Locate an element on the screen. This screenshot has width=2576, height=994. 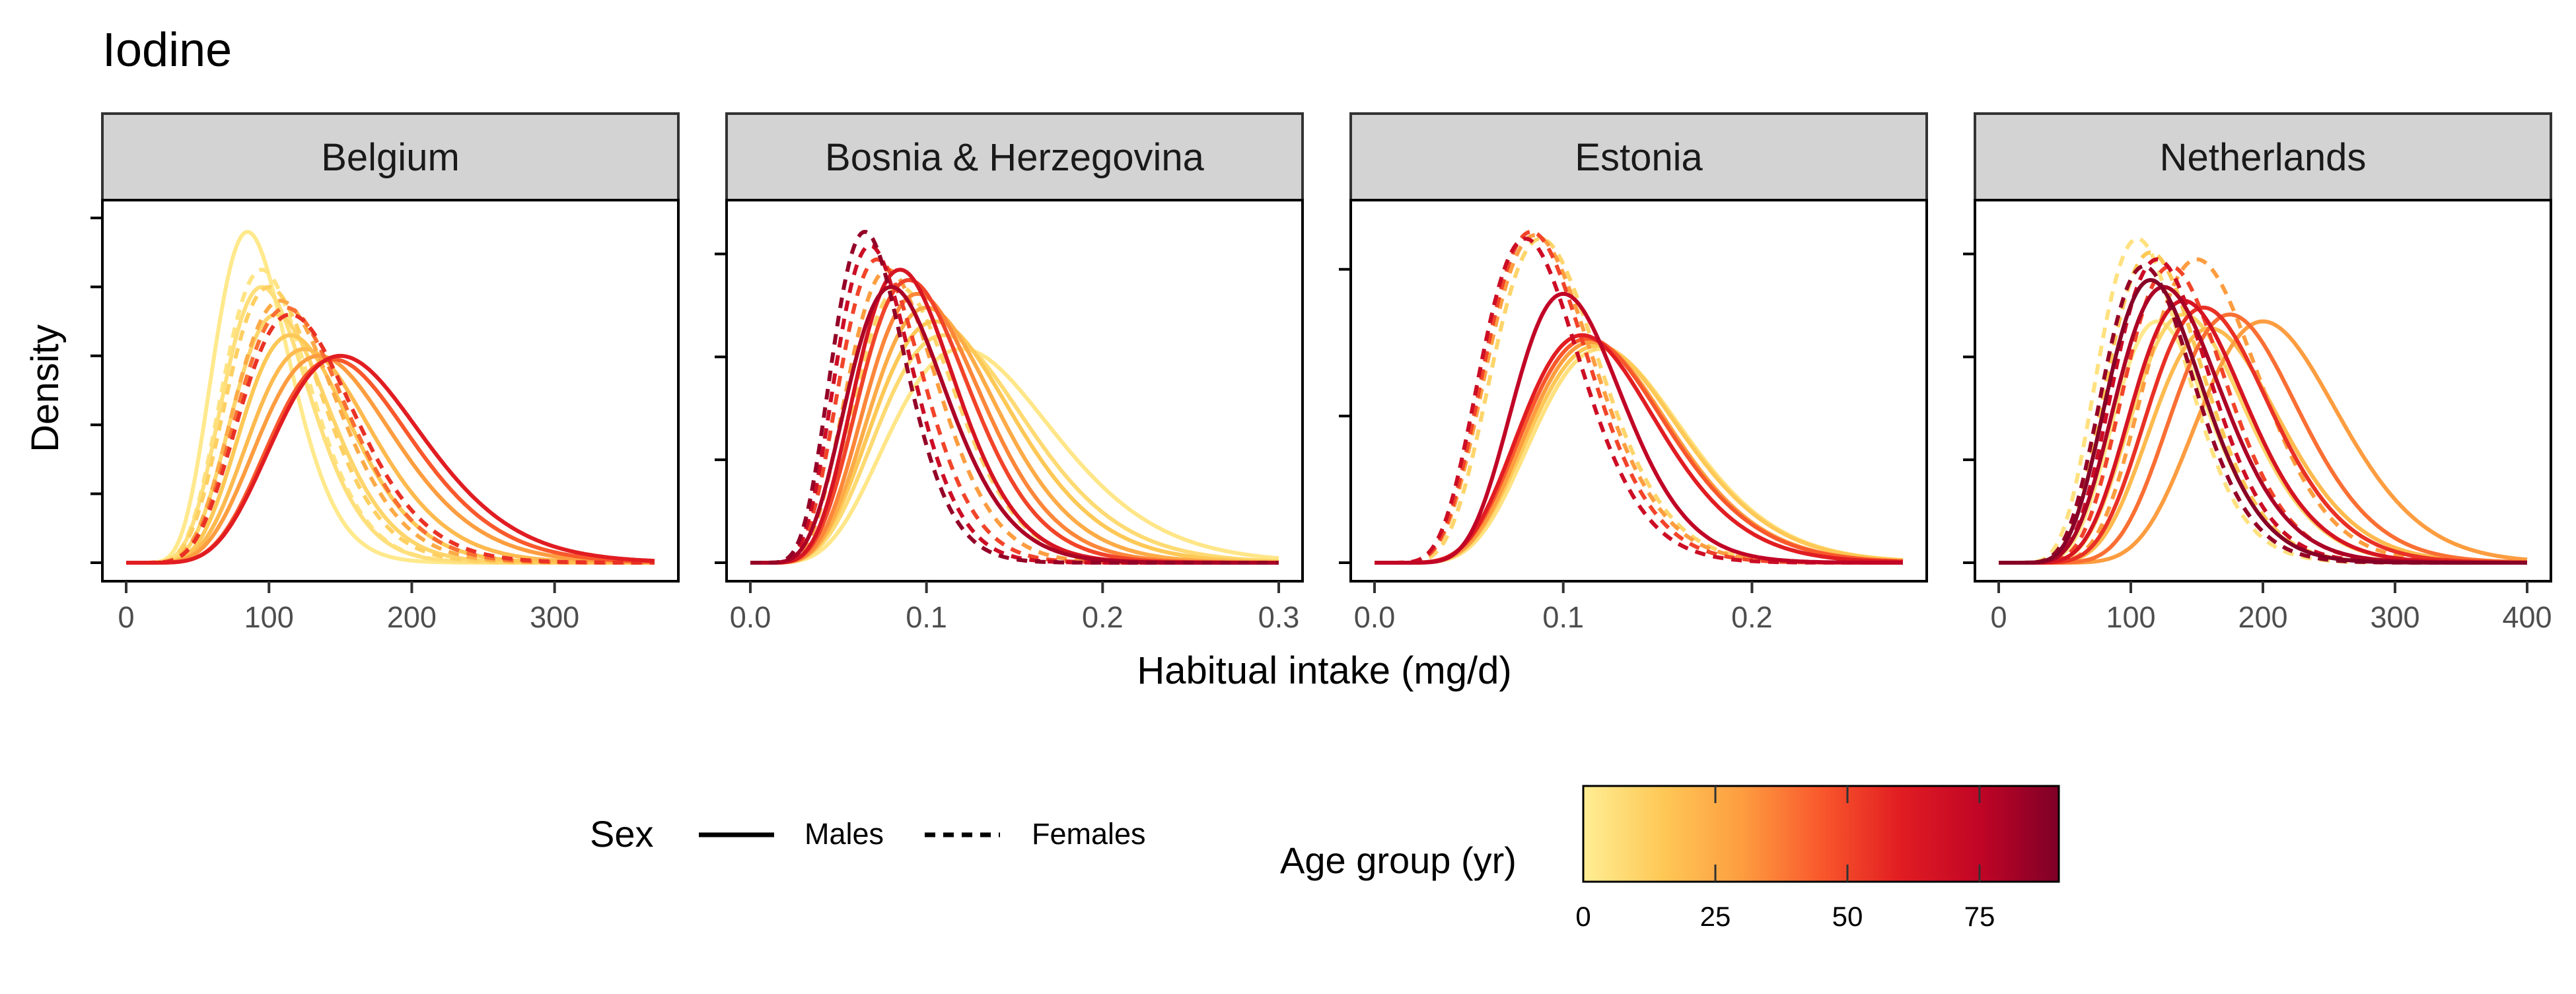
facet-strip-label: Belgium is located at coordinates (390, 157).